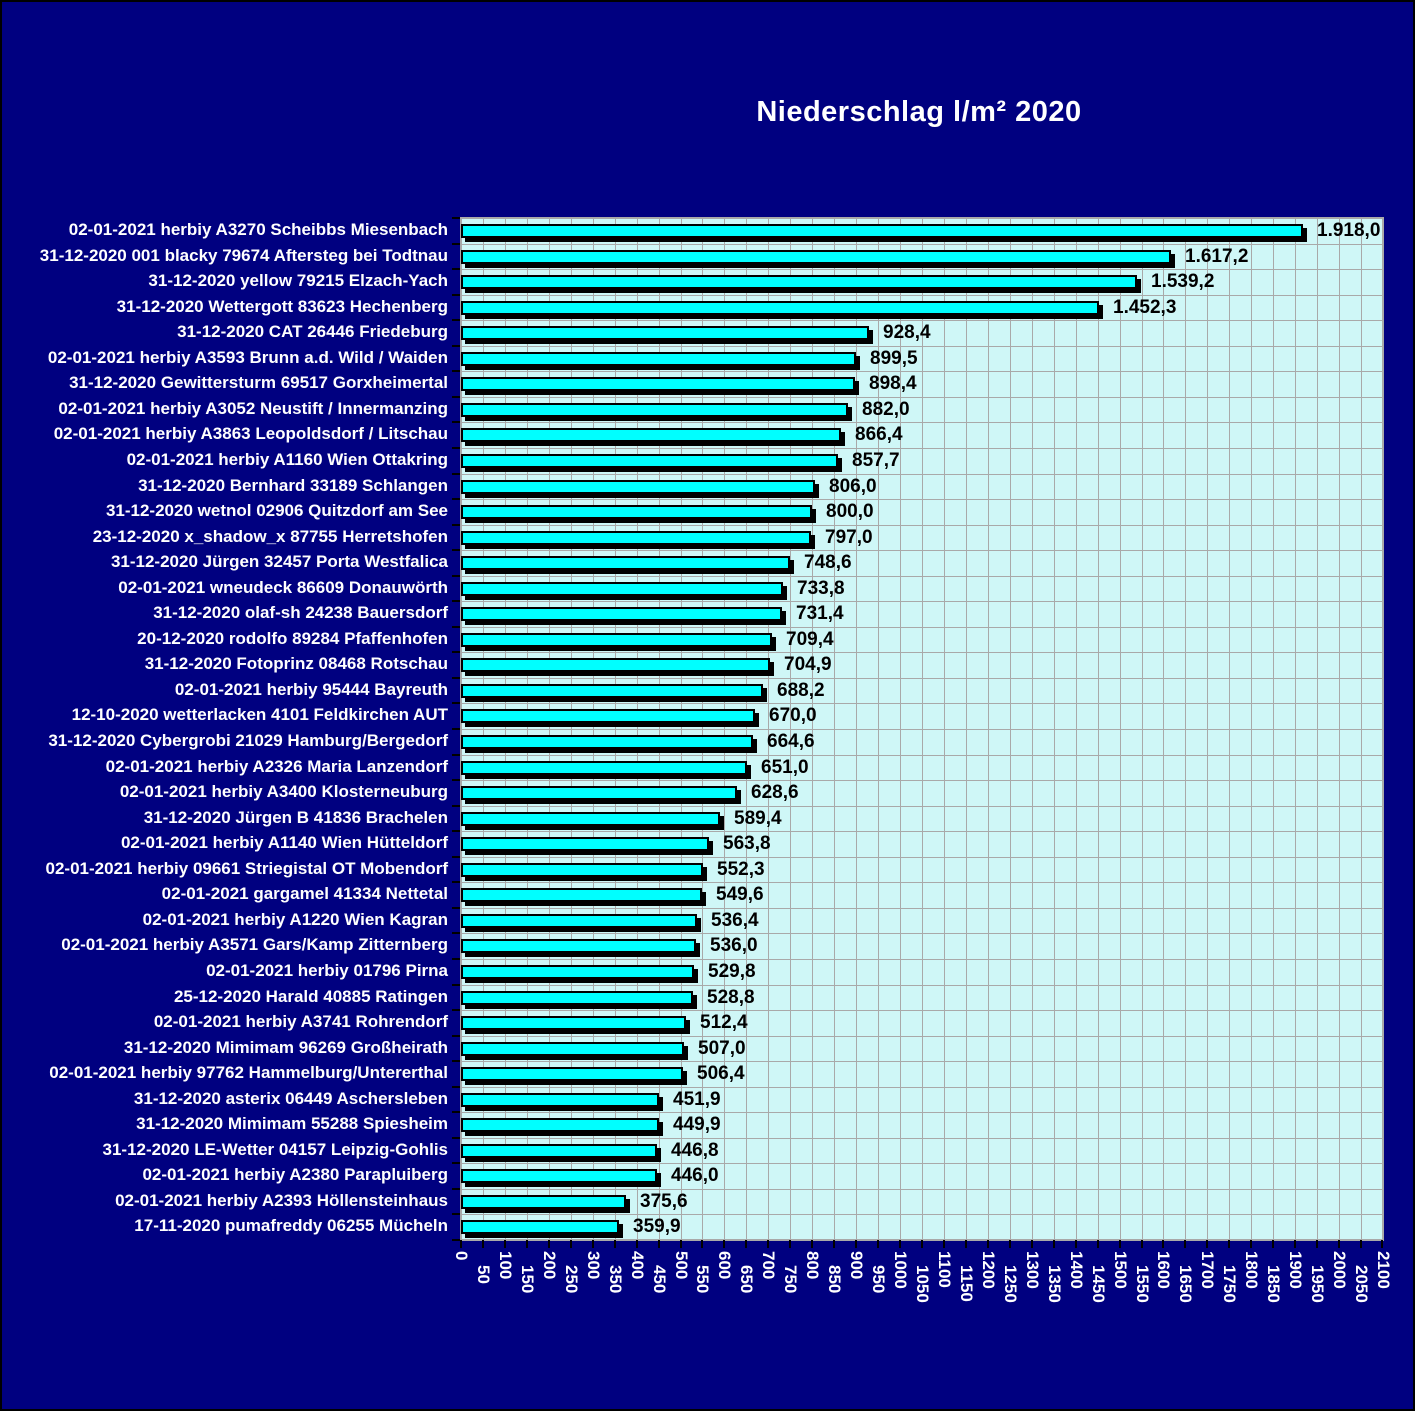 Image resolution: width=1415 pixels, height=1411 pixels. I want to click on value-label: 688,2, so click(801, 690).